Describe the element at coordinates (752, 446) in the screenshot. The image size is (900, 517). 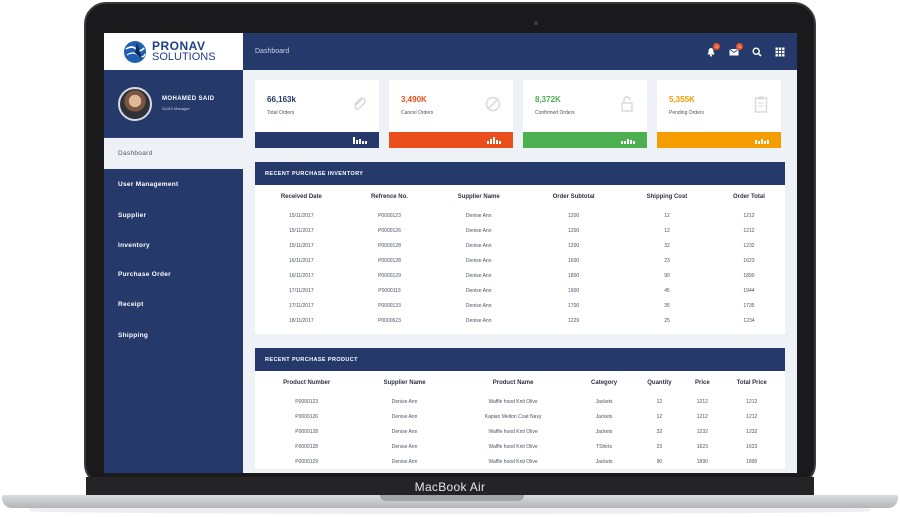
I see `table-cell: 1623` at that location.